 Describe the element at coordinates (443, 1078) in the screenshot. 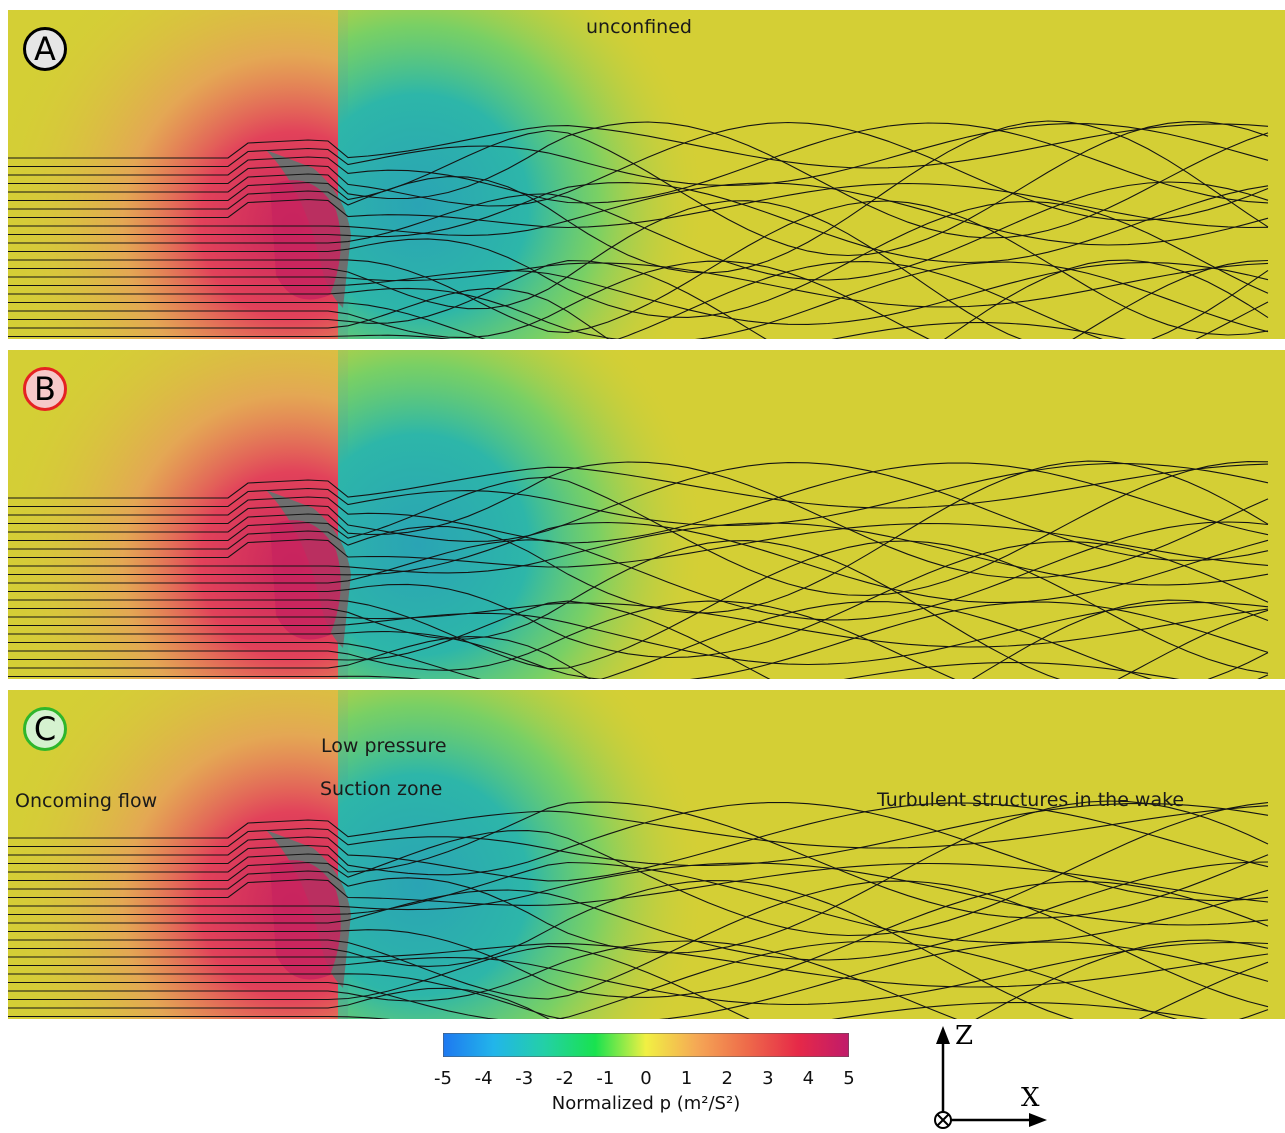

I see `colorbar-tick: -5` at that location.